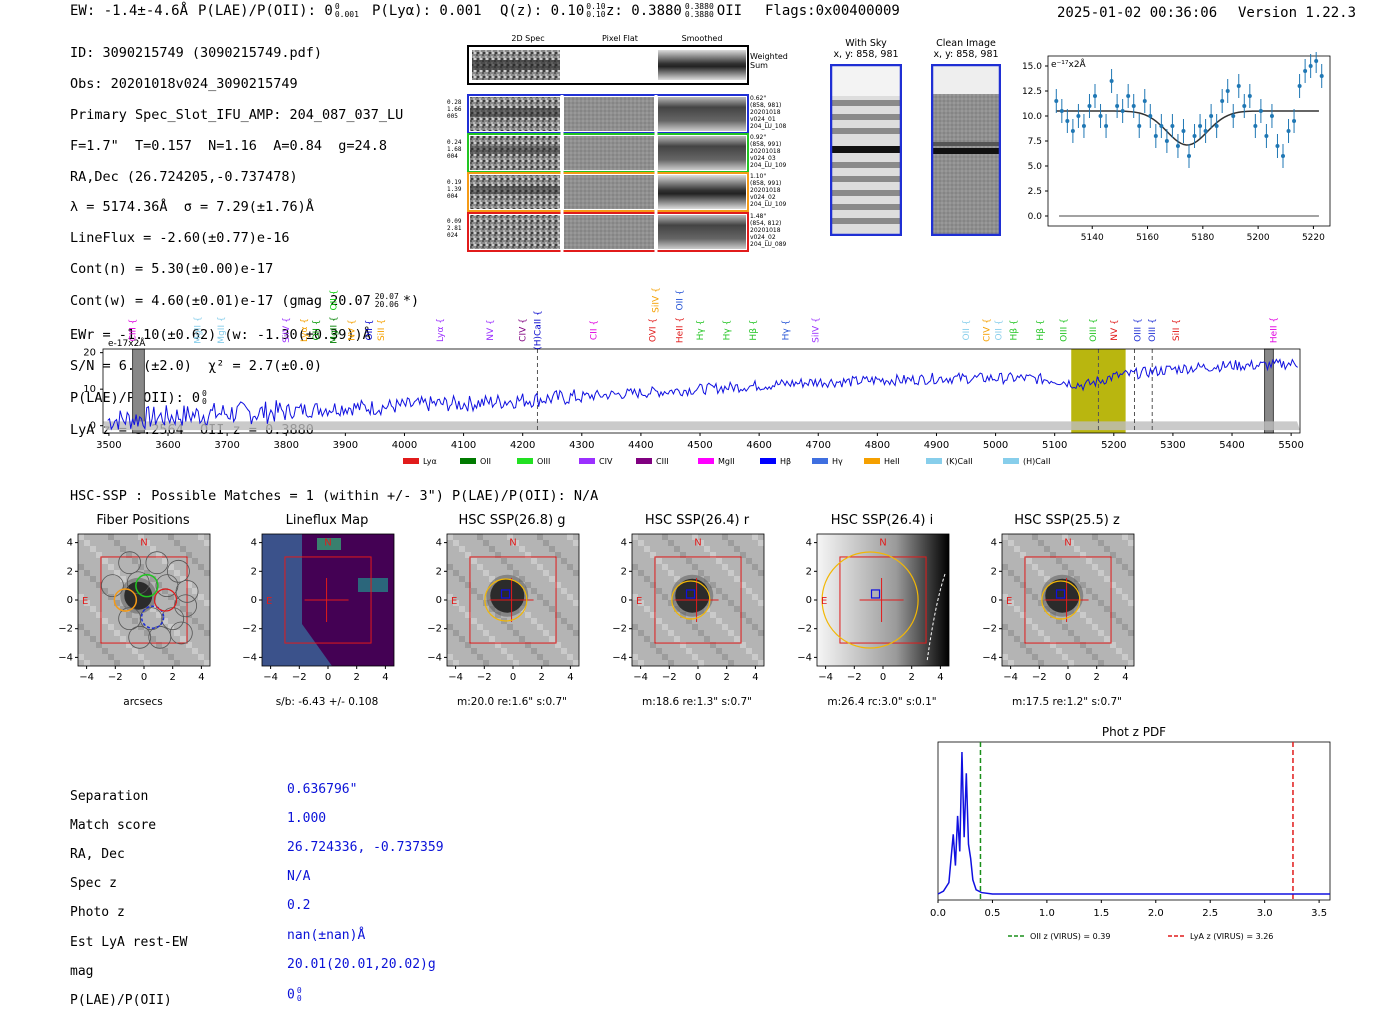 The image size is (1400, 1023). What do you see at coordinates (138, 595) in the screenshot?
I see `source-halo` at bounding box center [138, 595].